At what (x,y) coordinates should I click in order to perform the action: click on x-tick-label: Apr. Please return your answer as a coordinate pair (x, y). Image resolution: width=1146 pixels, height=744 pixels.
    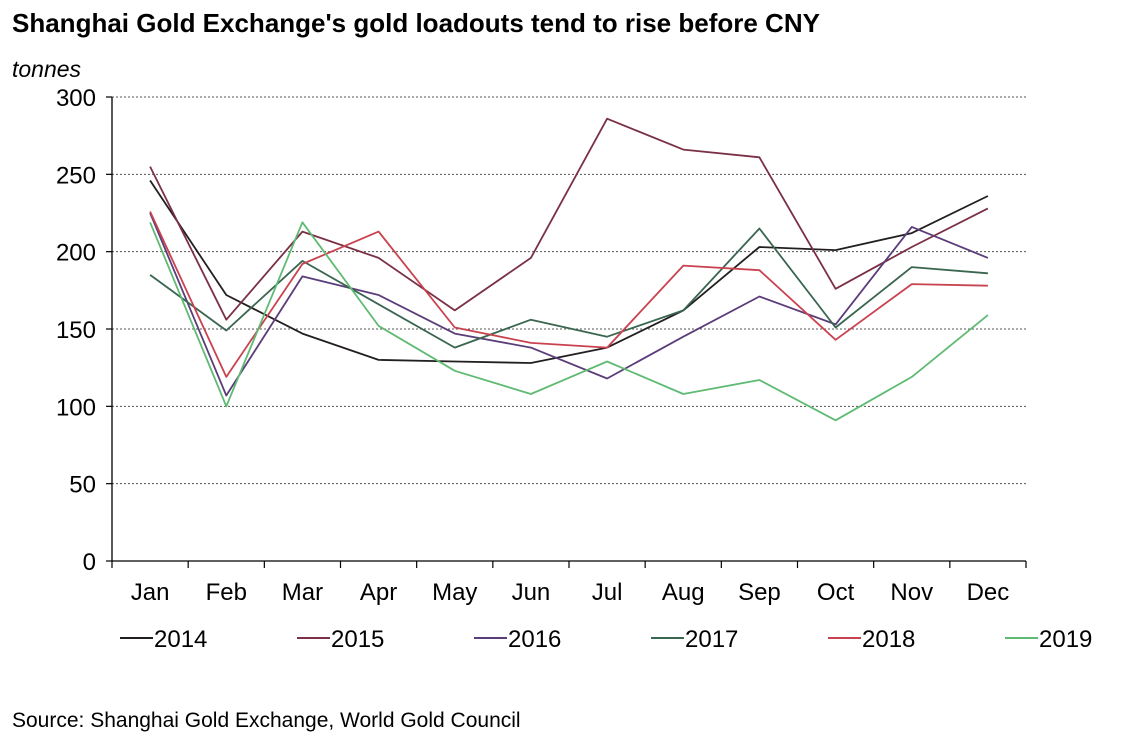
    Looking at the image, I should click on (378, 592).